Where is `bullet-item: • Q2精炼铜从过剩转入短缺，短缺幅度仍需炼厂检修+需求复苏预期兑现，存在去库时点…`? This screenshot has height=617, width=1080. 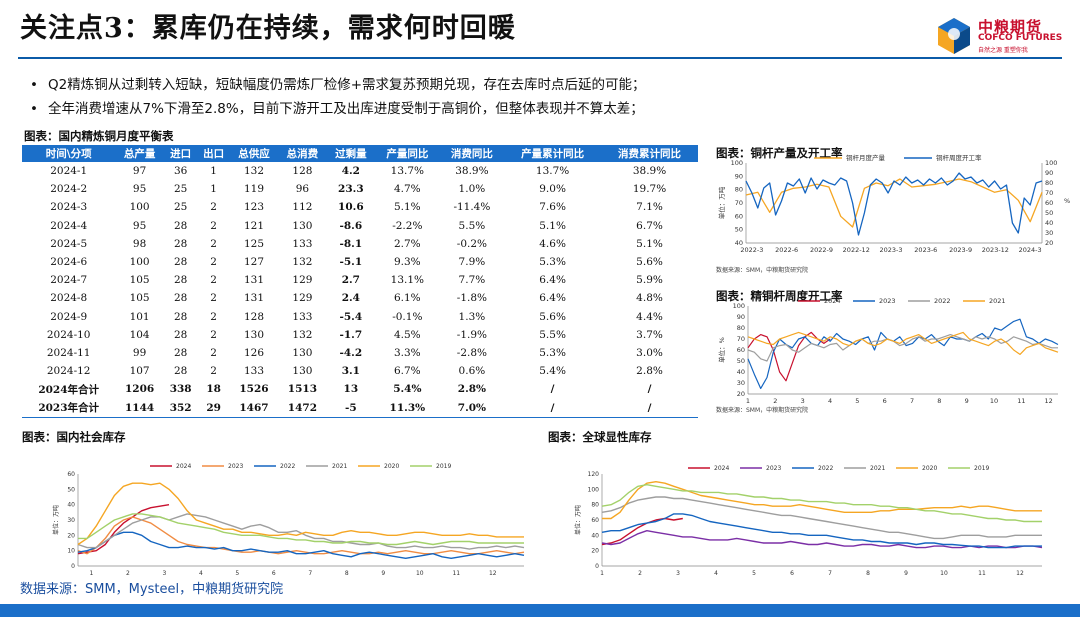
bullet-item: • Q2精炼铜从过剩转入短缺，短缺幅度仍需炼厂检修+需求复苏预期兑现，存在去库时点… is located at coordinates (338, 85).